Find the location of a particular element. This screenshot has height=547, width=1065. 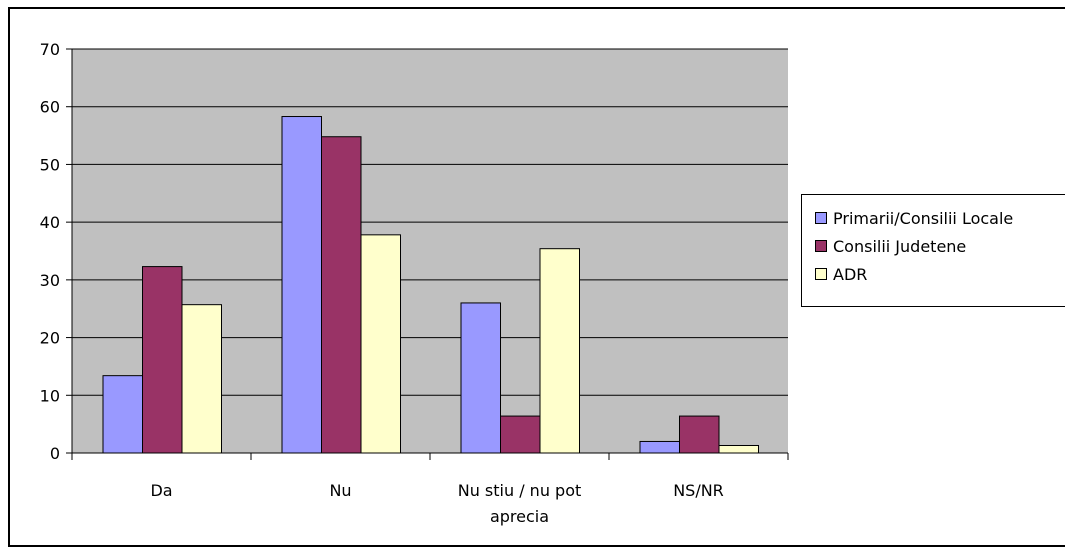

legend-label-series-1: Primarii/Consilii Locale is located at coordinates (923, 218).